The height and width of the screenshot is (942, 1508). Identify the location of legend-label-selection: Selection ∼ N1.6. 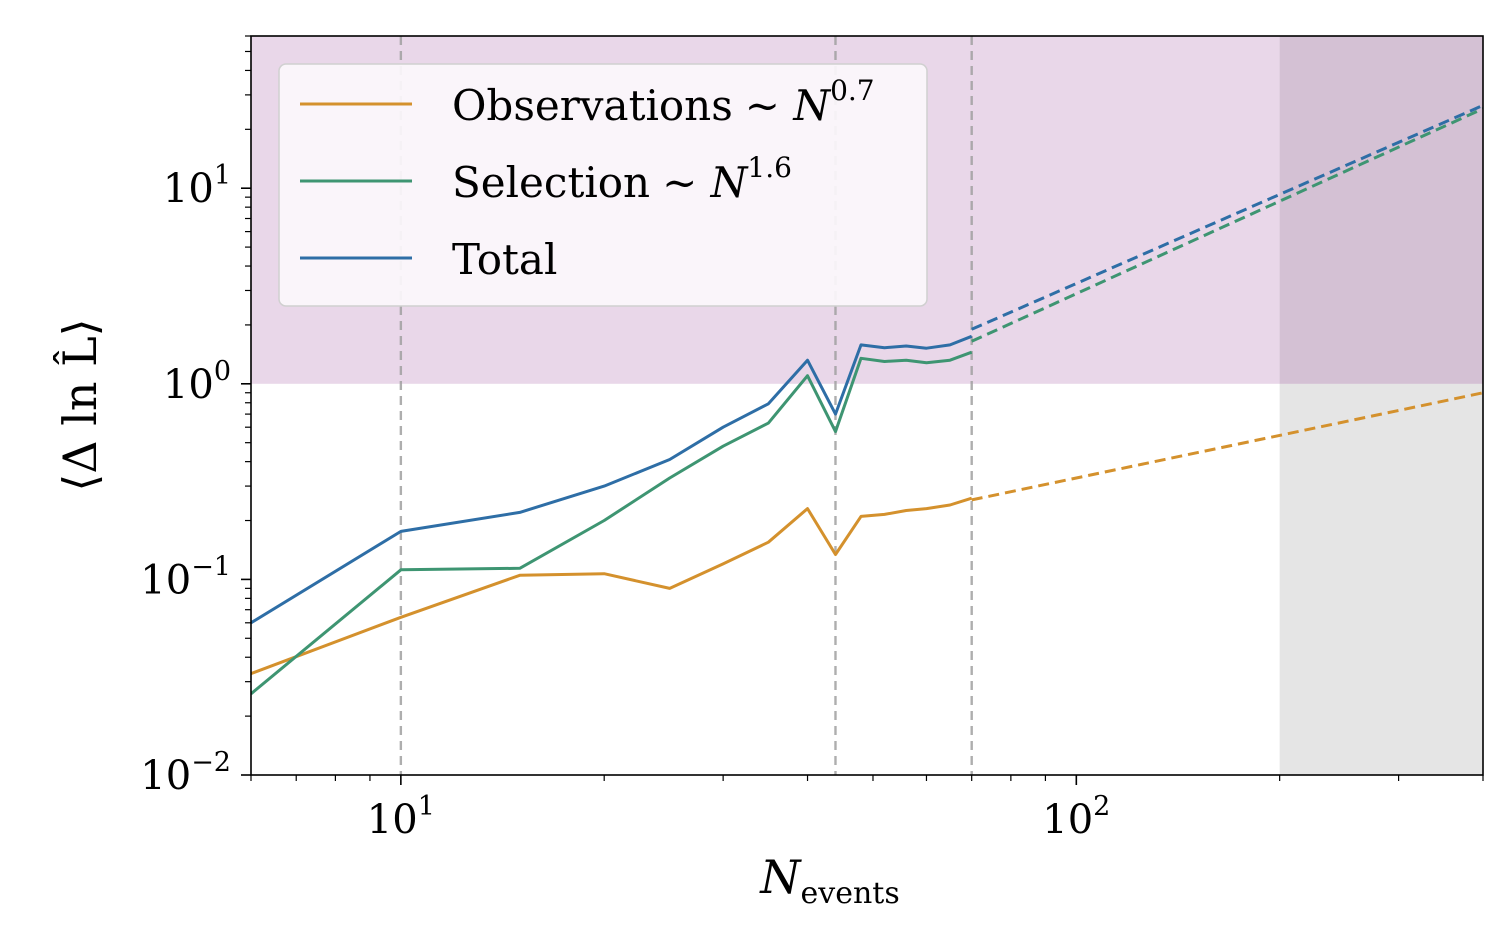
(622, 179).